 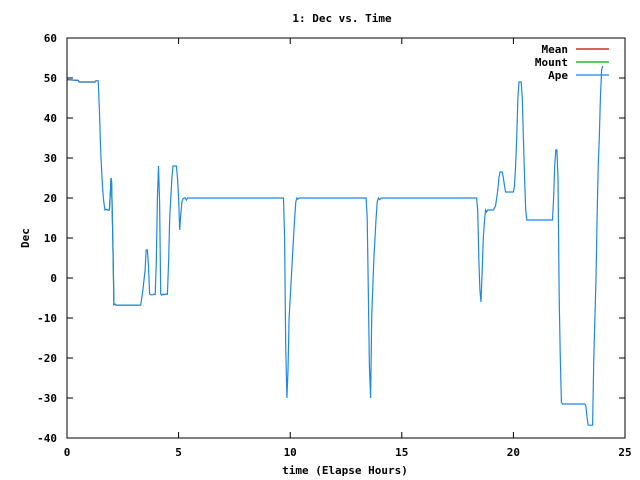 I want to click on y-tick-label: 50, so click(x=50, y=78).